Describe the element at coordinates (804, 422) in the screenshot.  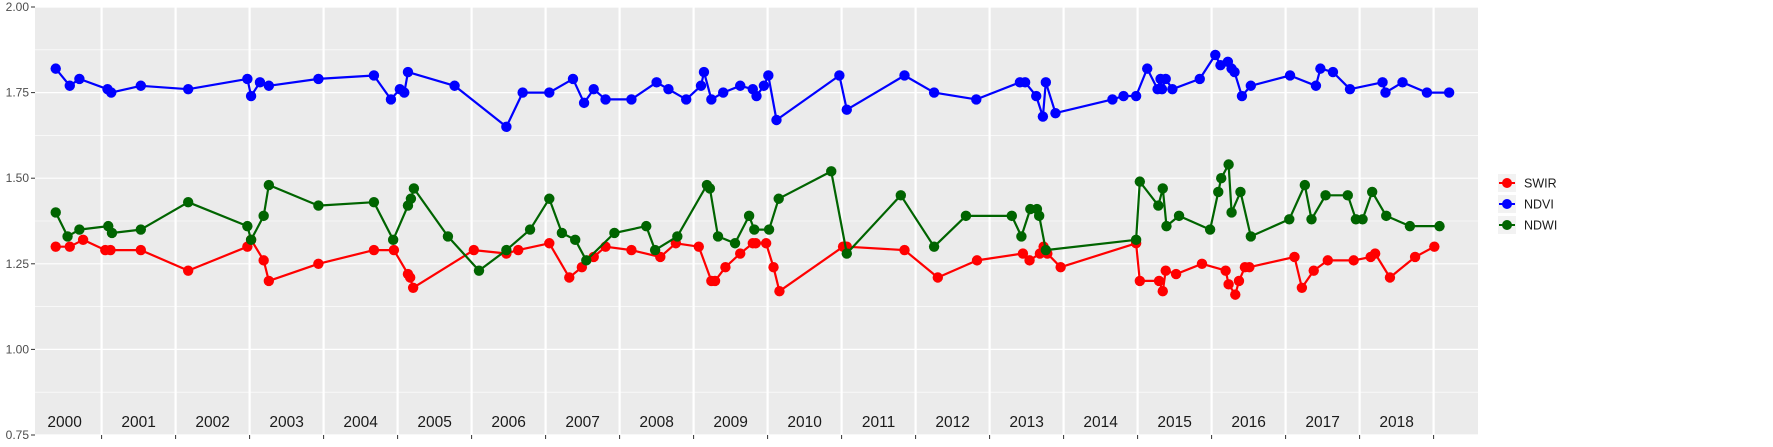
I see `year-label: 2010` at that location.